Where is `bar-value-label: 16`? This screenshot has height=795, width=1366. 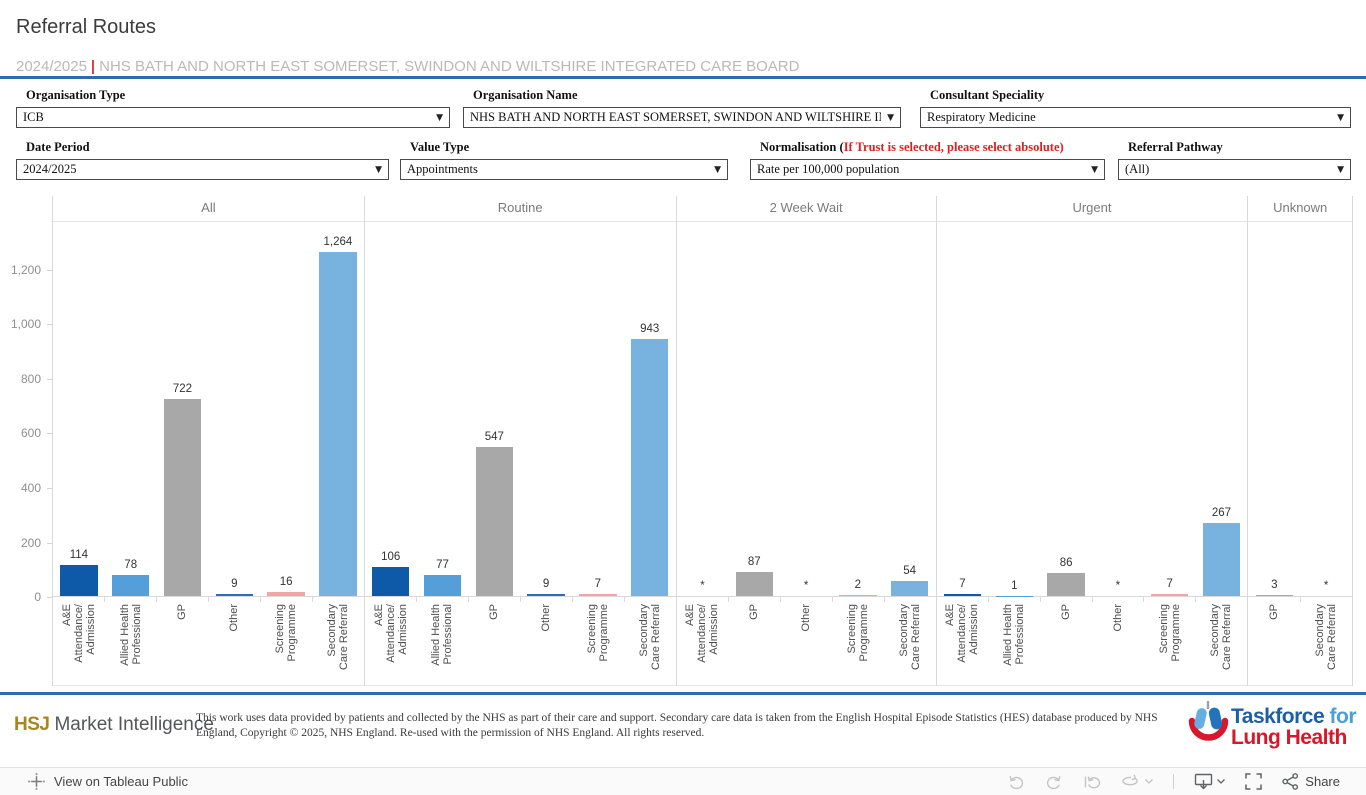
bar-value-label: 16 is located at coordinates (286, 581).